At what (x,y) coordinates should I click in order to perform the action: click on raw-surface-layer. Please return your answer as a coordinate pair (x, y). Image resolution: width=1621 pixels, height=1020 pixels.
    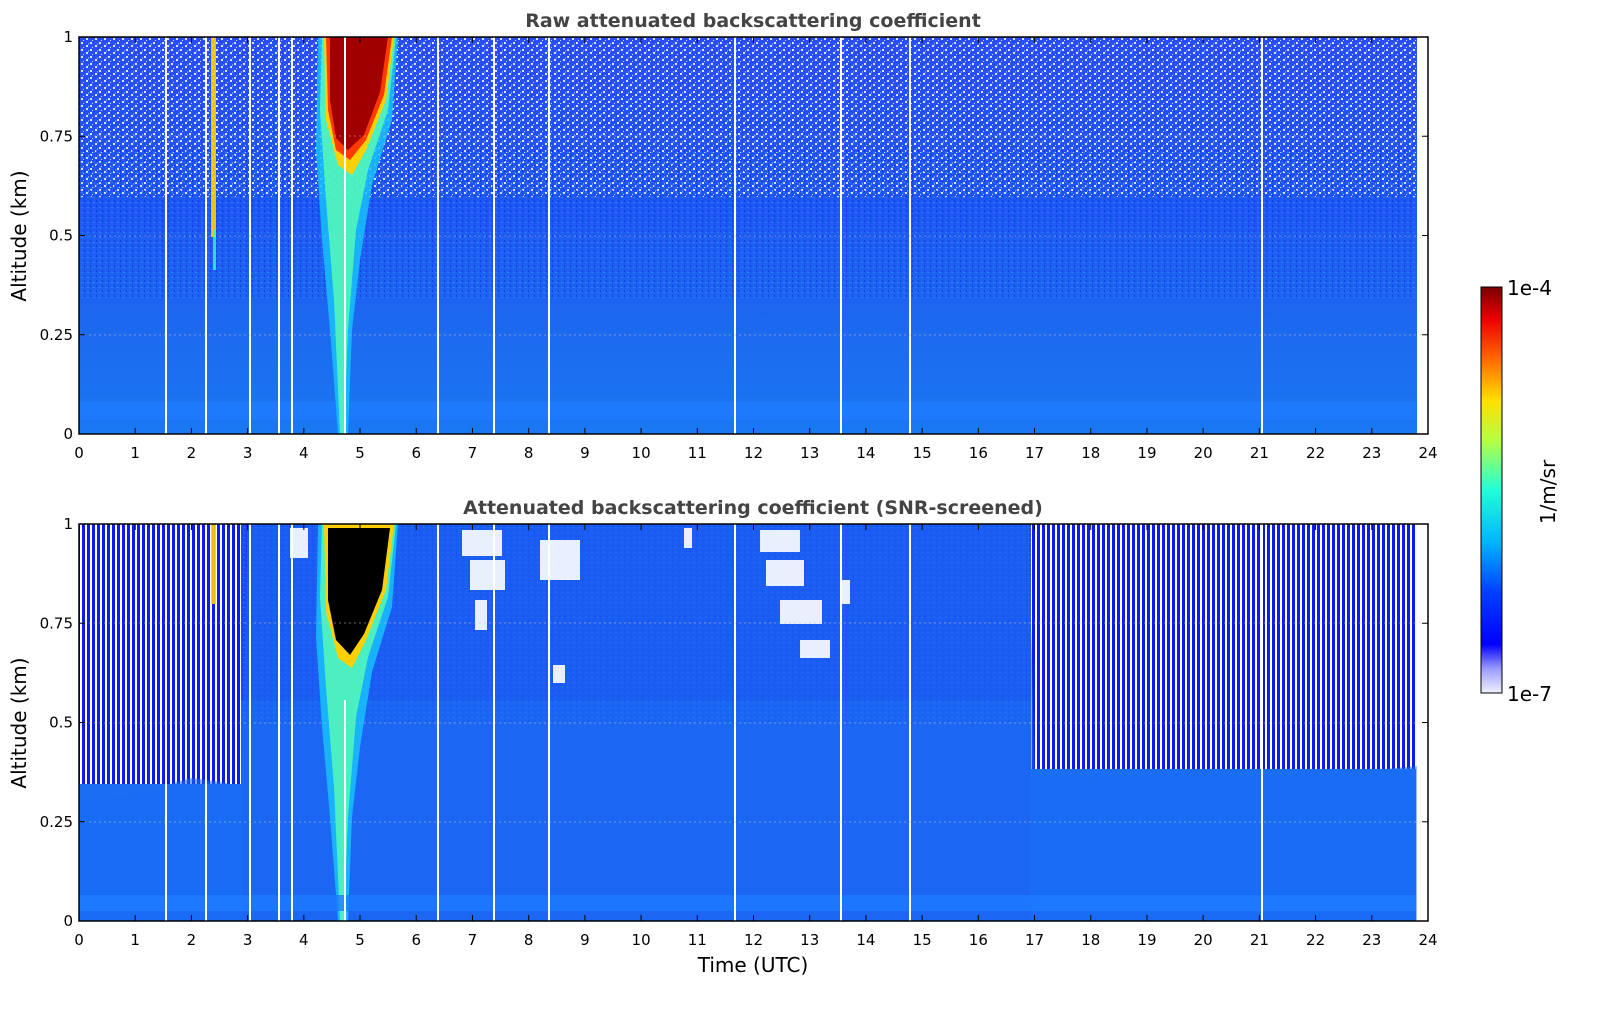
    Looking at the image, I should click on (747, 411).